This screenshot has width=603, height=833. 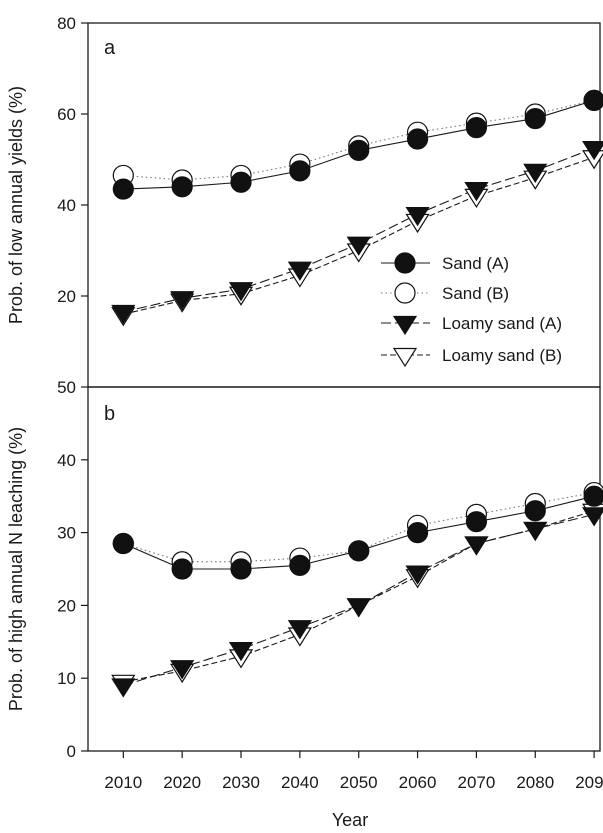 What do you see at coordinates (66, 296) in the screenshot?
I see `panel-a-y-tick-label: 20` at bounding box center [66, 296].